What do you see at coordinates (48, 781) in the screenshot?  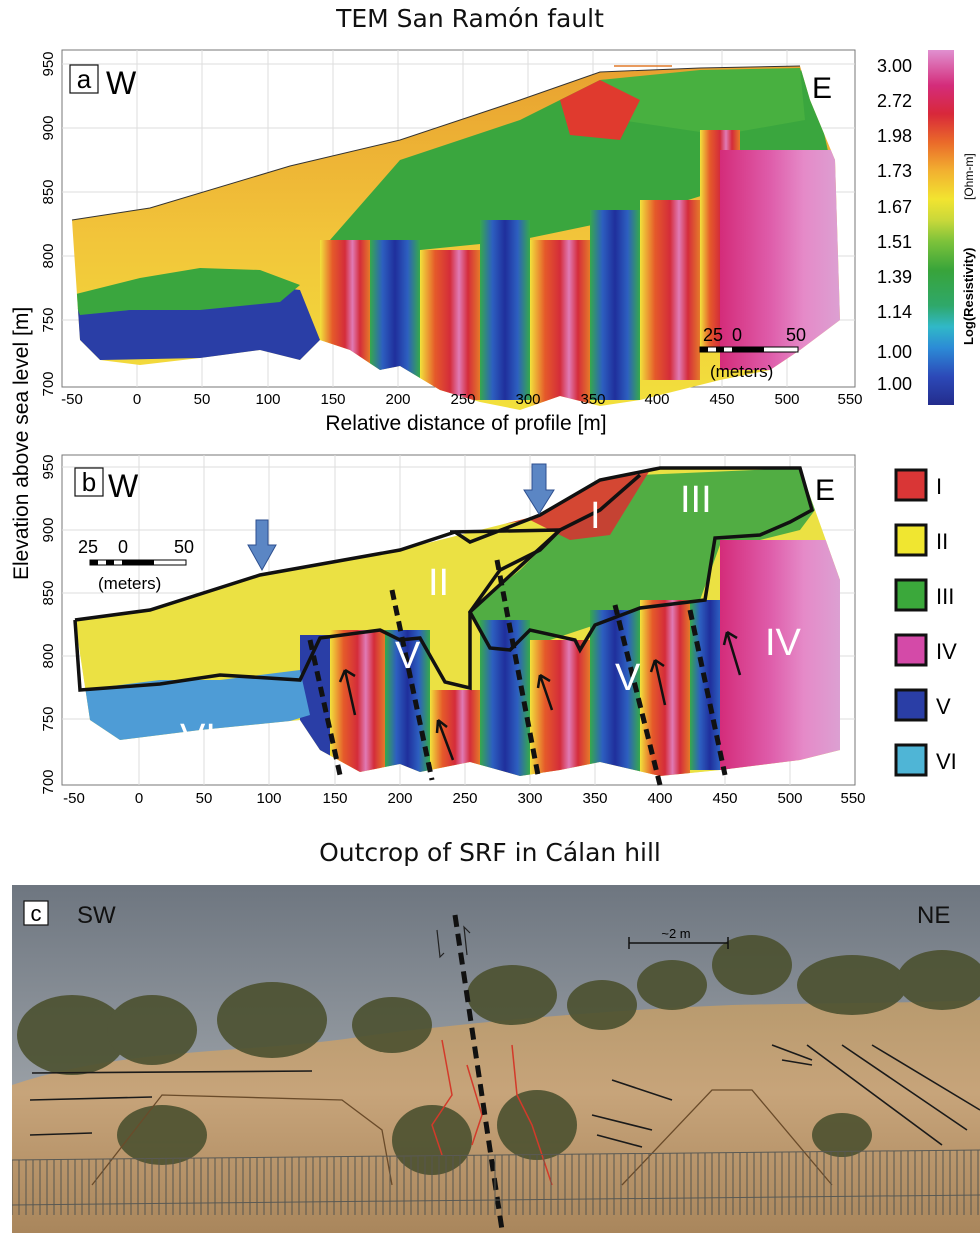 I see `panel-b-ytick: 700` at bounding box center [48, 781].